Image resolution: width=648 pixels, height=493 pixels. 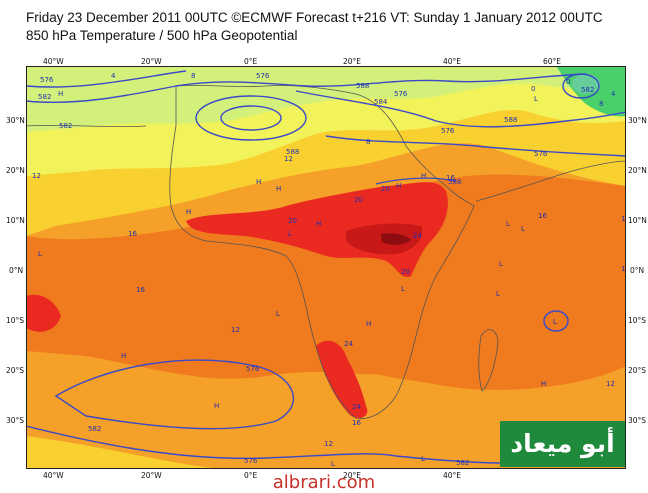 I want to click on arabic-logo: أبو ميعاد, so click(x=562, y=444).